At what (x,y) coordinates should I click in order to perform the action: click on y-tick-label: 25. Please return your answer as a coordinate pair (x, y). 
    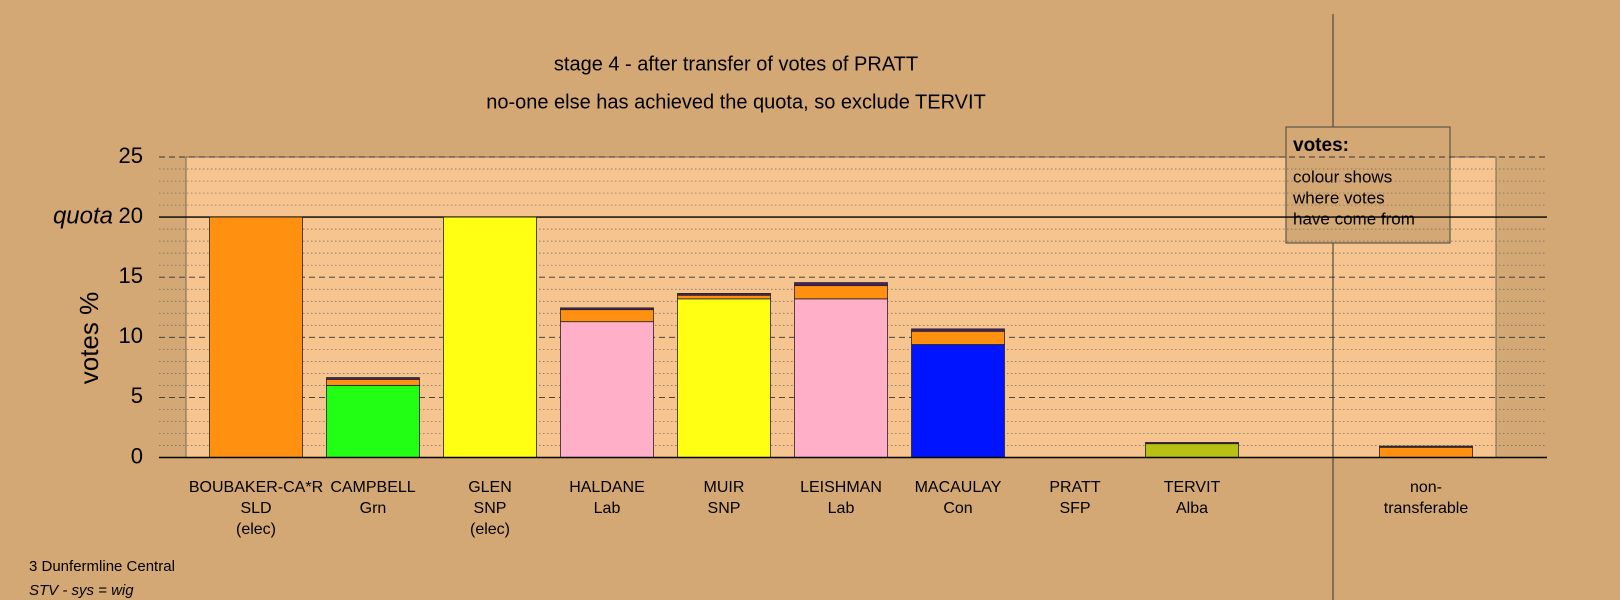
    Looking at the image, I should click on (131, 155).